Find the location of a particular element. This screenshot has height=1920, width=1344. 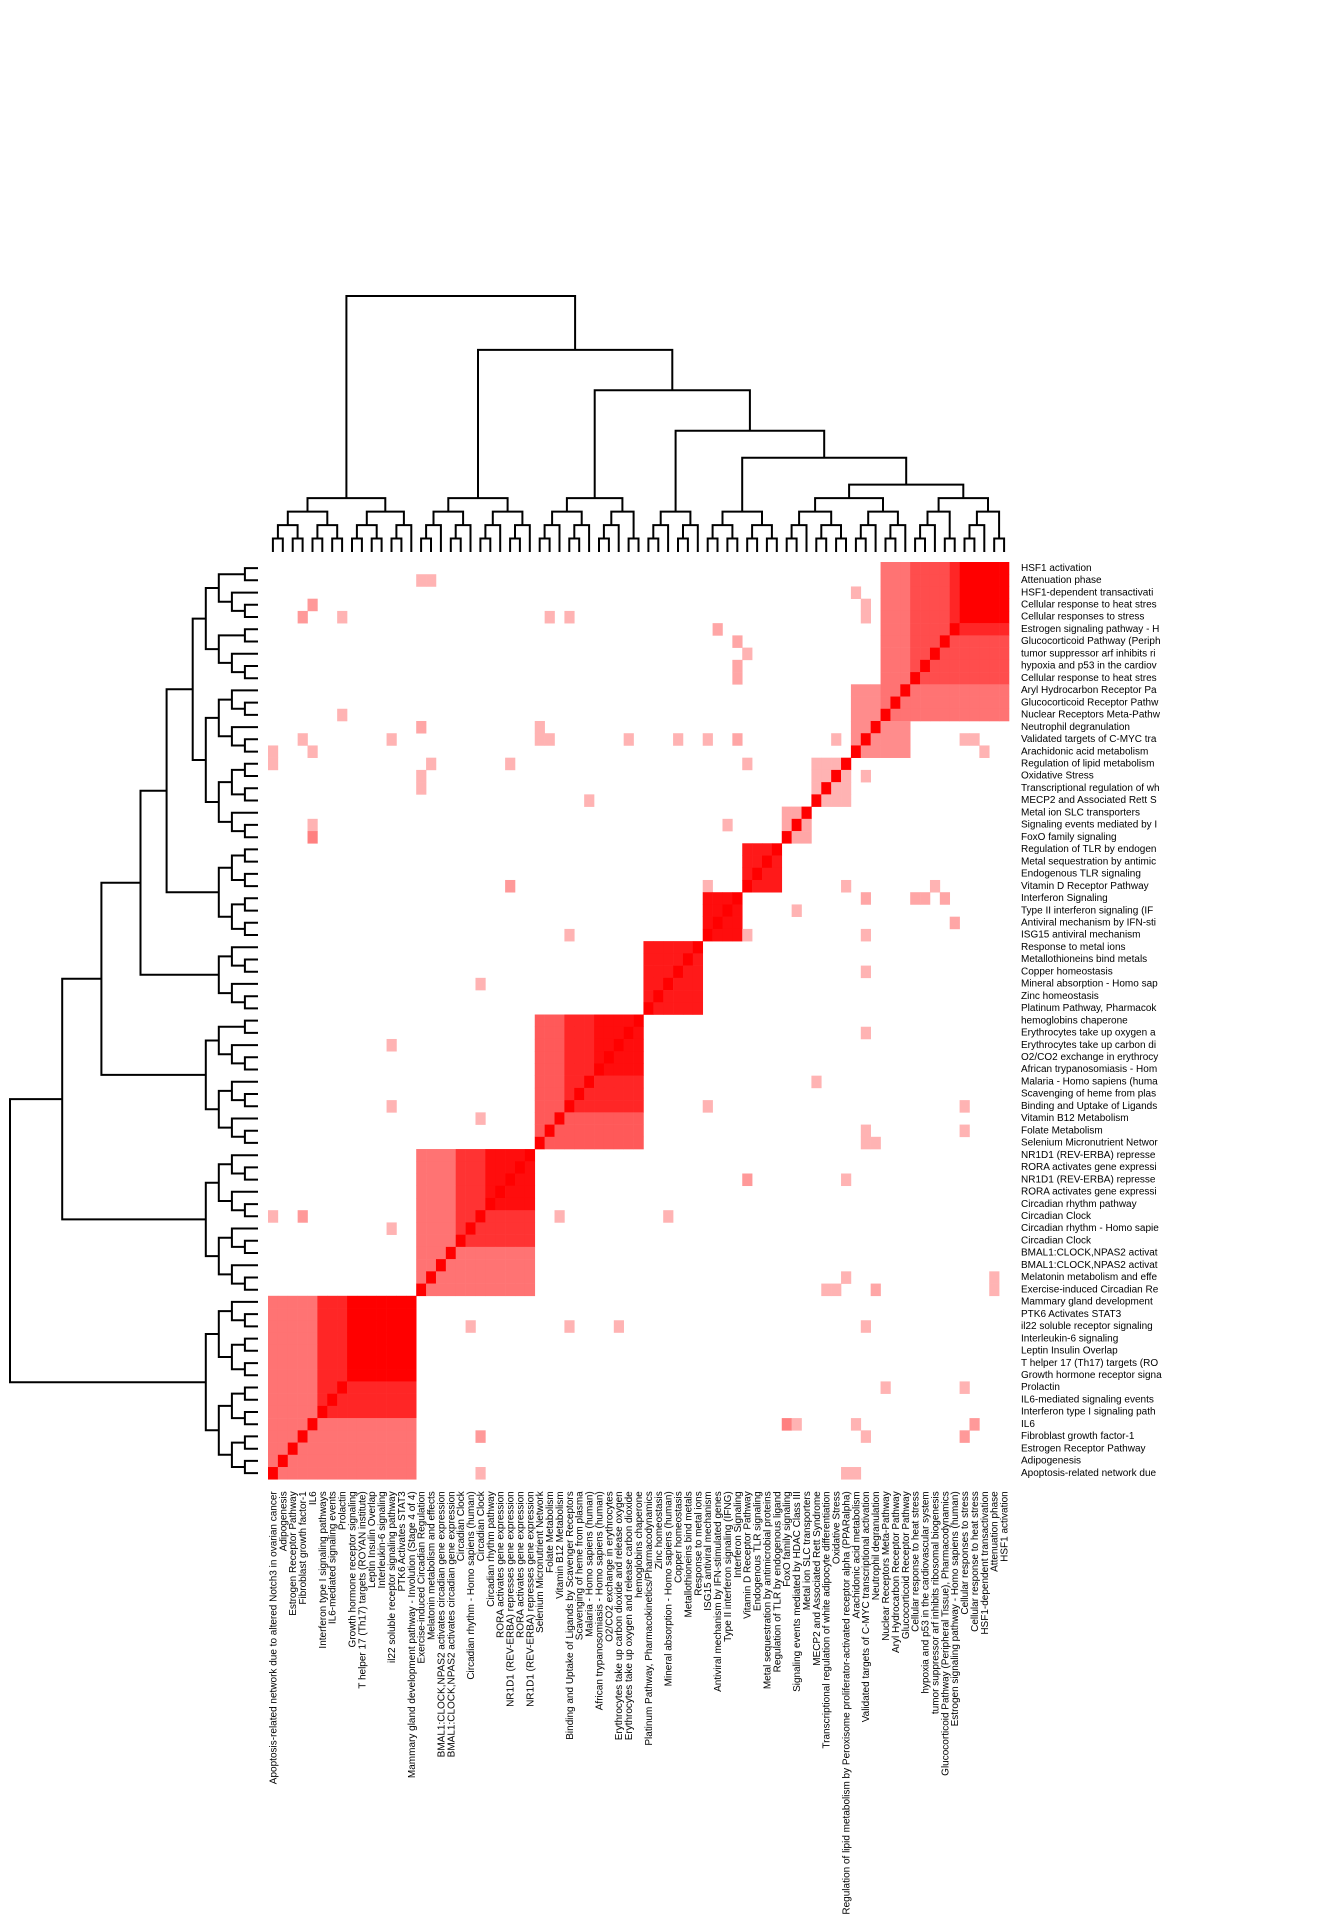

row-label: Oxidative Stress is located at coordinates (1057, 776).